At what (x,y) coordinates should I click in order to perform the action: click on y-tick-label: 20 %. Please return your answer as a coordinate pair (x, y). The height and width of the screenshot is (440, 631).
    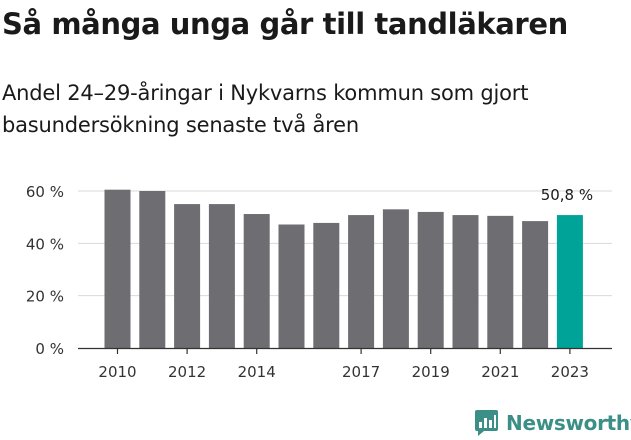
    Looking at the image, I should click on (45, 297).